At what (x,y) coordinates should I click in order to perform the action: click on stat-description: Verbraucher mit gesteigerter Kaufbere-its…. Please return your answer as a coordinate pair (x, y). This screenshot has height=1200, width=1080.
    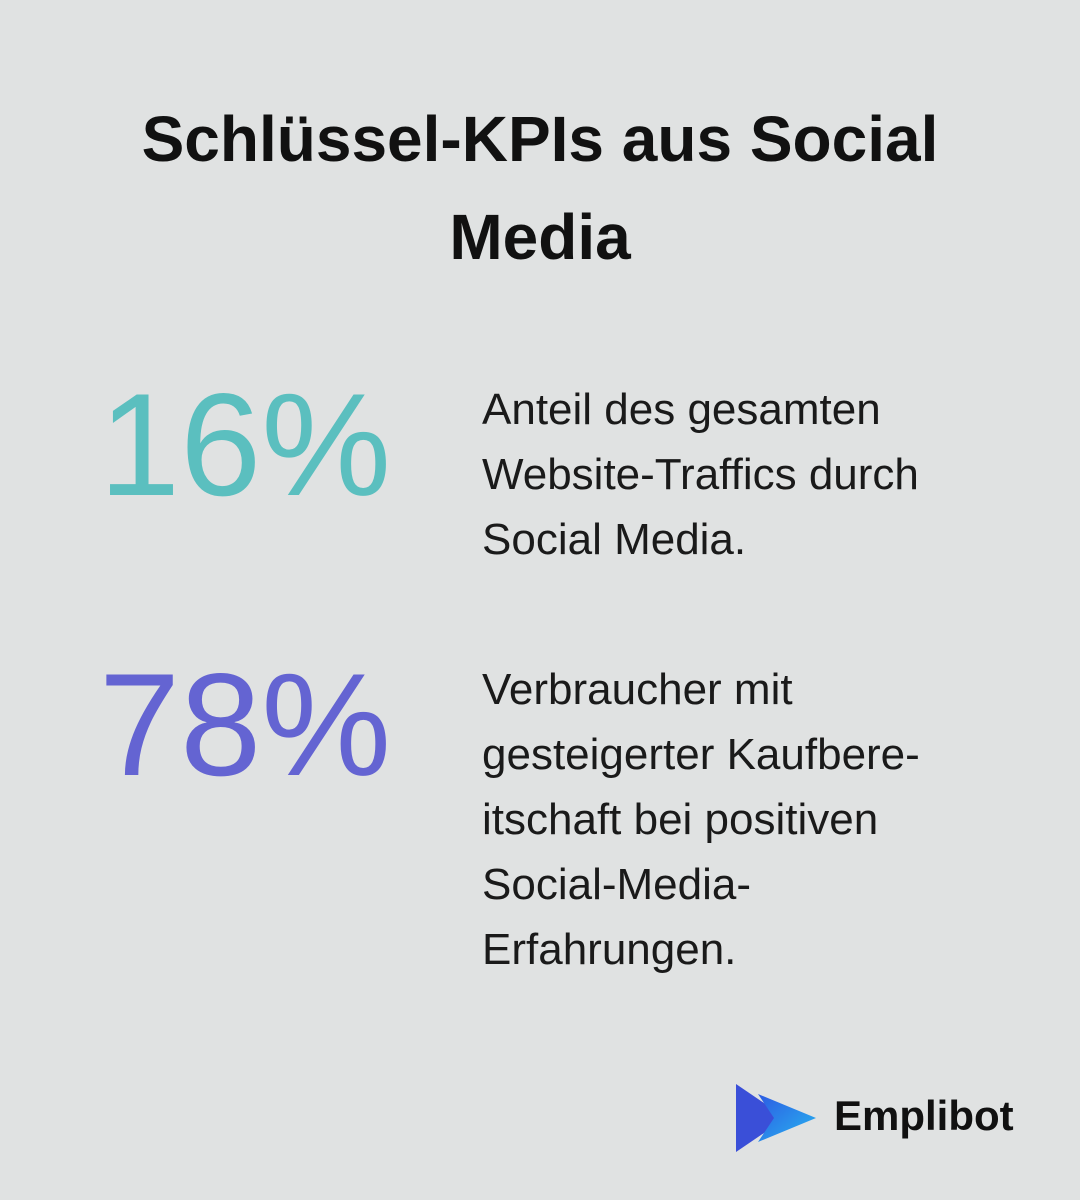
    Looking at the image, I should click on (701, 819).